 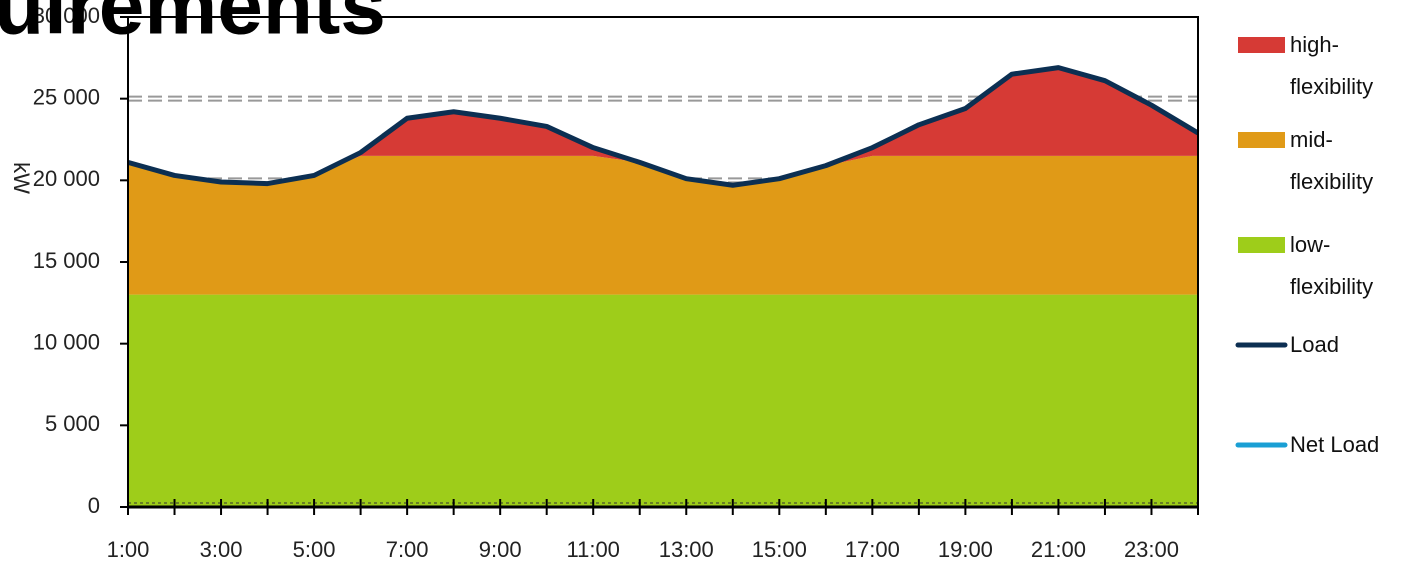 What do you see at coordinates (593, 549) in the screenshot?
I see `x-tick-label: 11:00` at bounding box center [593, 549].